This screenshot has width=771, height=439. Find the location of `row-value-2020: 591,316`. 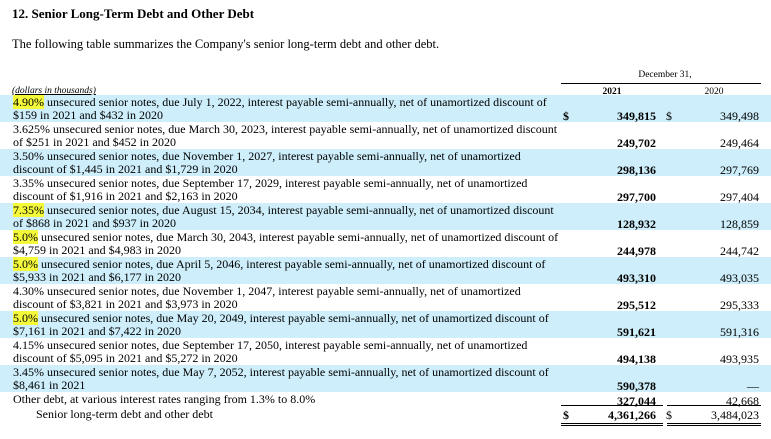

row-value-2020: 591,316 is located at coordinates (739, 332).